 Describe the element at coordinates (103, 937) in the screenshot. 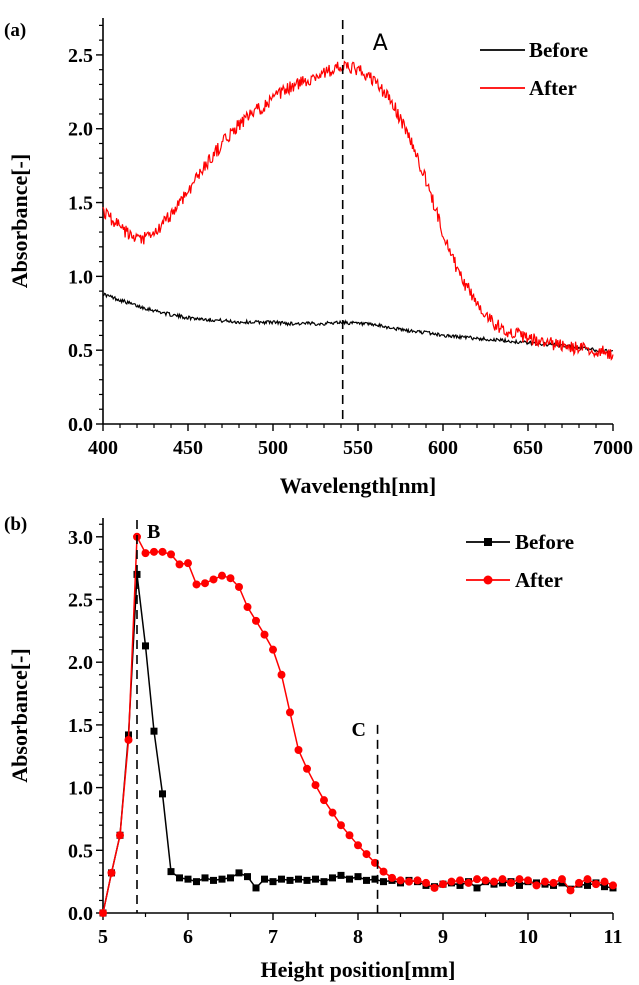

I see `x-tick-label: 5` at that location.